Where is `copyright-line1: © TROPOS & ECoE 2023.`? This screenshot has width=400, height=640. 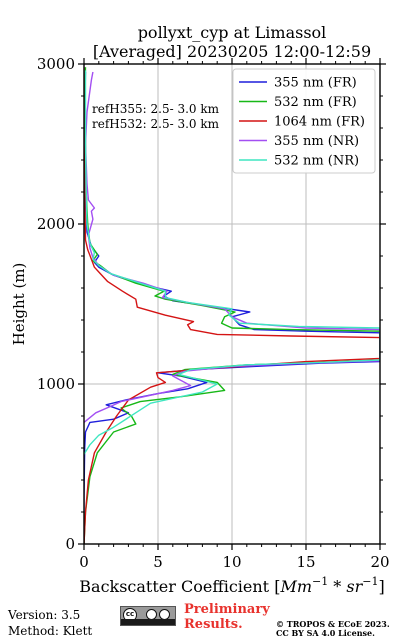 copyright-line1: © TROPOS & ECoE 2023. is located at coordinates (333, 624).